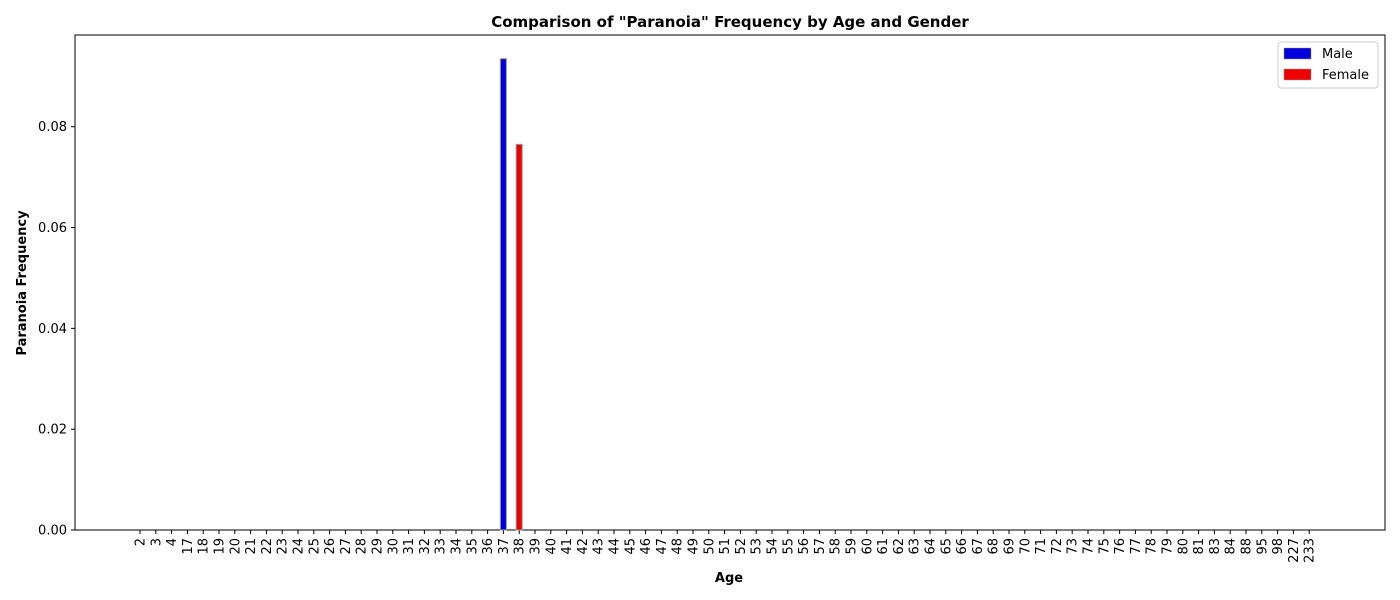 The image size is (1400, 600). Describe the element at coordinates (536, 546) in the screenshot. I see `x-tick-label: 39` at that location.